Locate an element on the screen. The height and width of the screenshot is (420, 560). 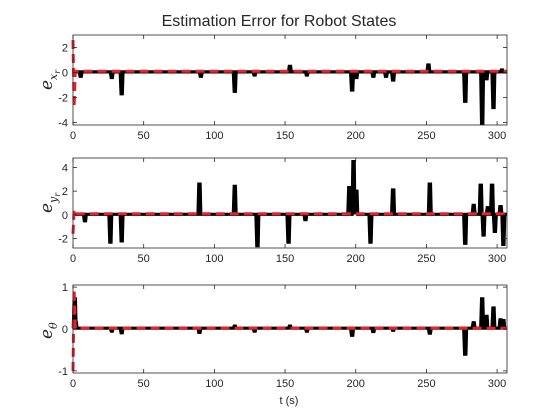
y-tick-label: -4 is located at coordinates (63, 124).